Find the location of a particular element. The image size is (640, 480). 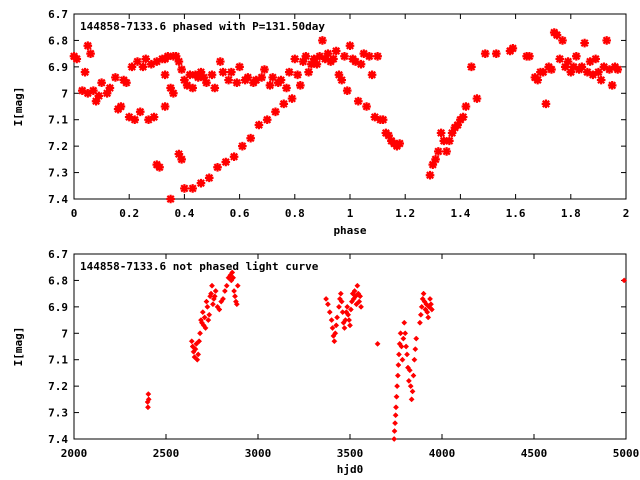

x-tick-label: 1.6 is located at coordinates (516, 213).